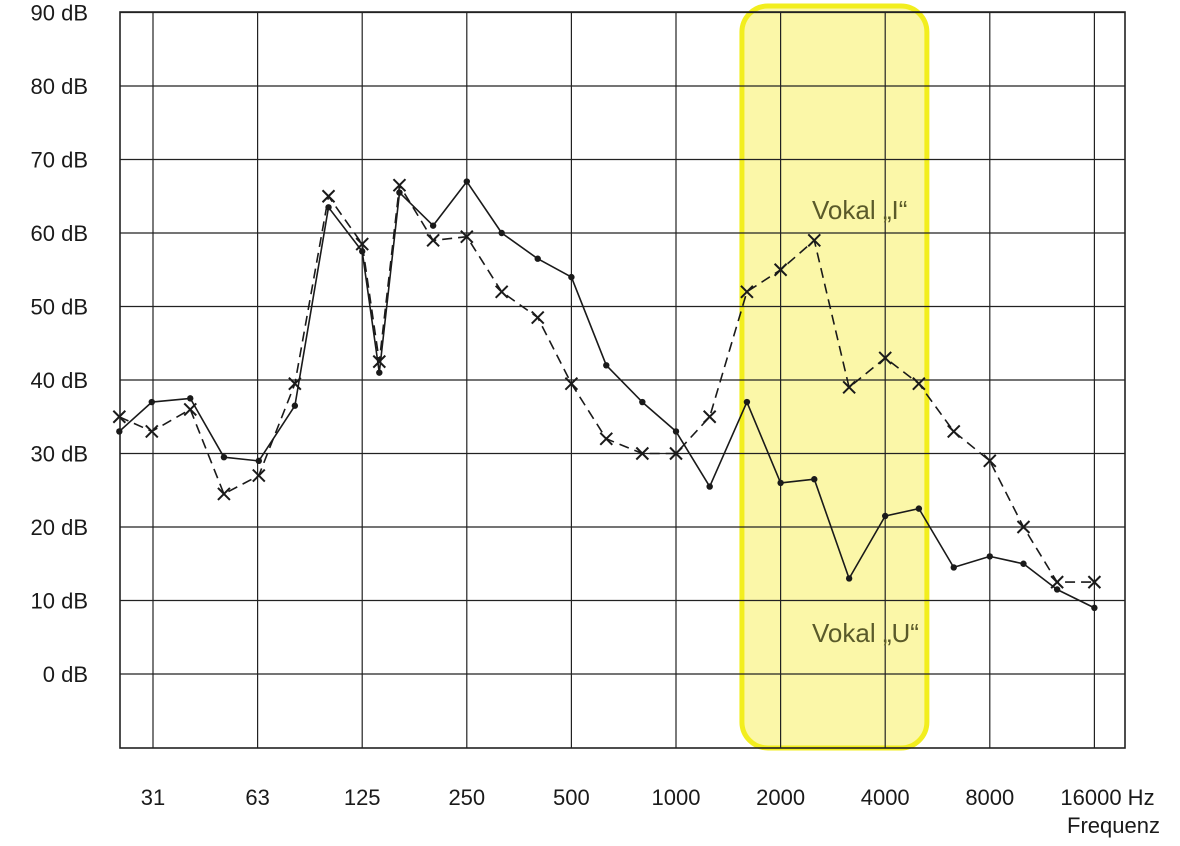 The height and width of the screenshot is (846, 1180). Describe the element at coordinates (780, 797) in the screenshot. I see `x-tick-label: 2000` at that location.